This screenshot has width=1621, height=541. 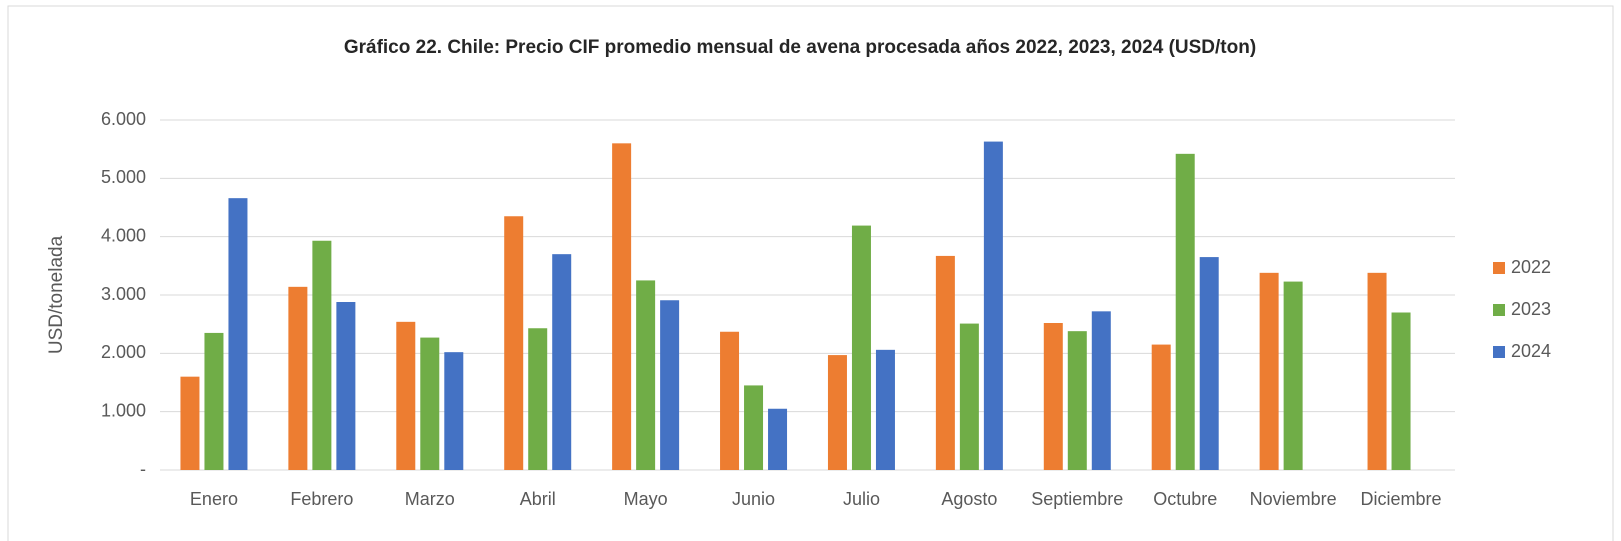 What do you see at coordinates (1293, 499) in the screenshot?
I see `x-tick-label: Noviembre` at bounding box center [1293, 499].